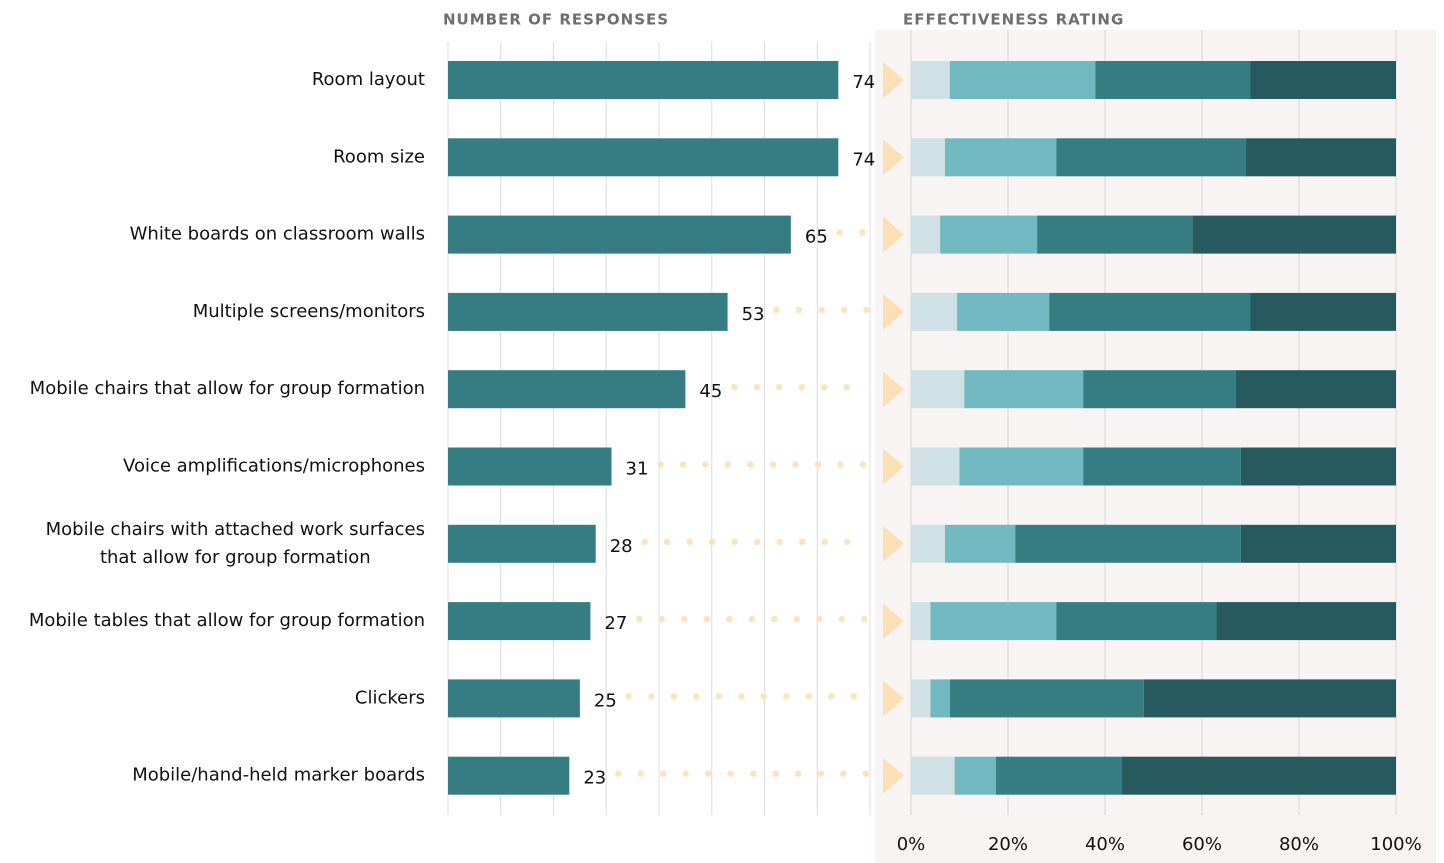 This screenshot has width=1444, height=863. Describe the element at coordinates (1202, 844) in the screenshot. I see `x-tick-label: 60%` at that location.